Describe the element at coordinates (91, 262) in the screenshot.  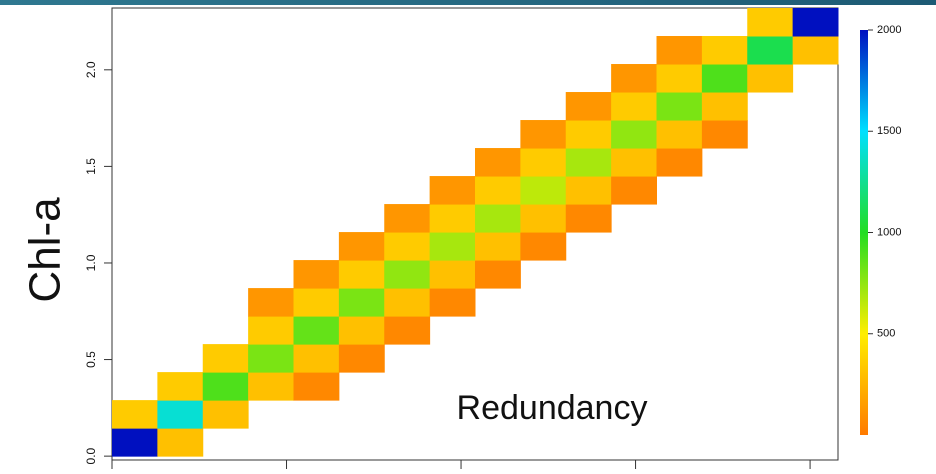
I see `y-tick-label: 1.0` at that location.